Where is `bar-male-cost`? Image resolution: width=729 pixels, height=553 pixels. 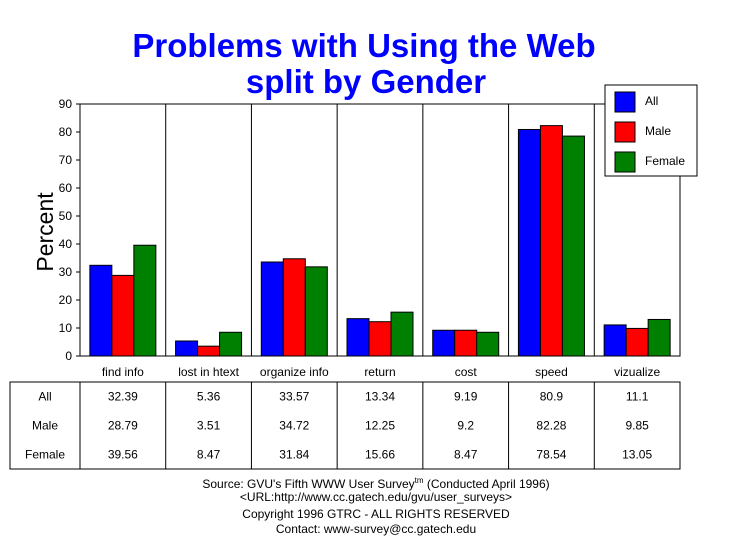 bar-male-cost is located at coordinates (466, 343).